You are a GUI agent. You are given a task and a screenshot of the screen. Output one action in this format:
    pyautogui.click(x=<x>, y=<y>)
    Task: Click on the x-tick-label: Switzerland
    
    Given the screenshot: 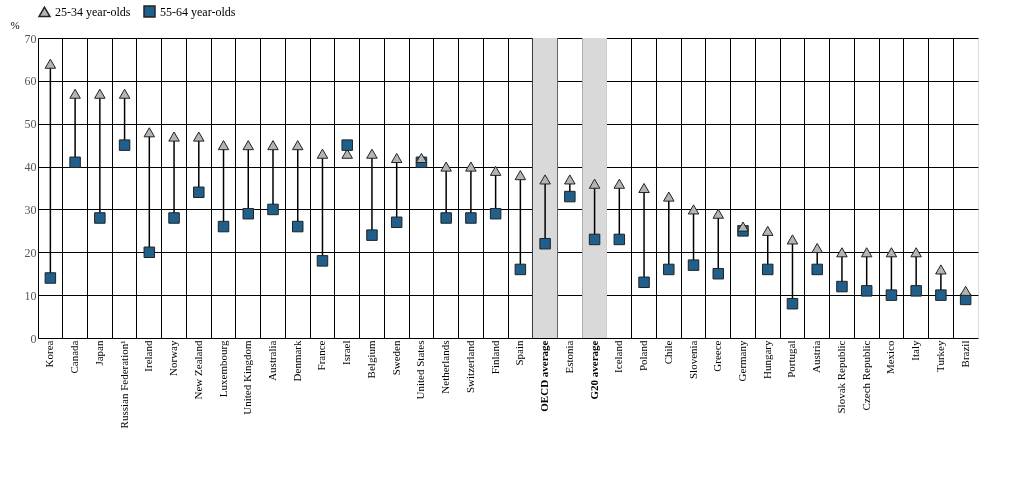 What is the action you would take?
    pyautogui.click(x=469, y=367)
    